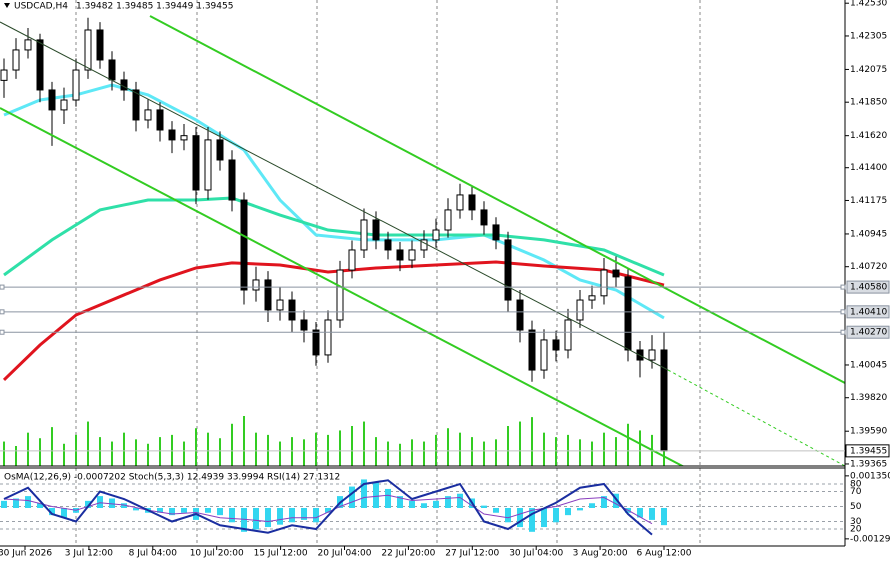 This screenshot has height=561, width=890. Describe the element at coordinates (856, 492) in the screenshot. I see `level-tick-label: 70` at that location.